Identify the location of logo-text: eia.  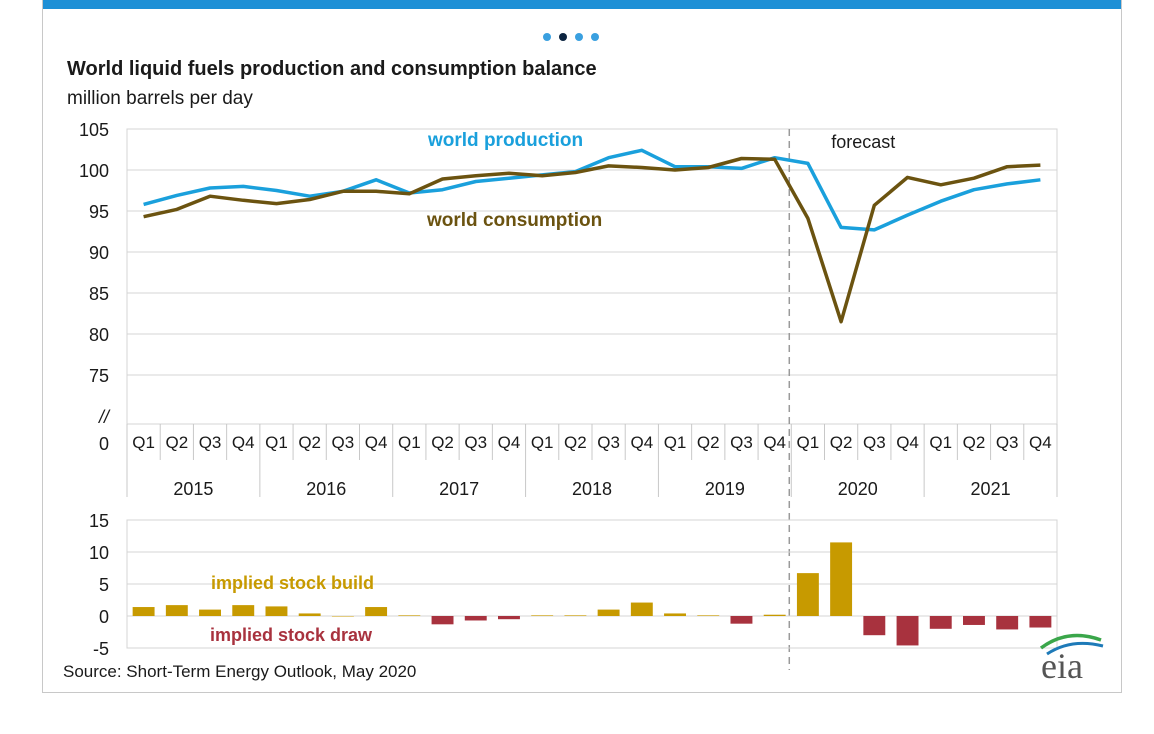
(1062, 664).